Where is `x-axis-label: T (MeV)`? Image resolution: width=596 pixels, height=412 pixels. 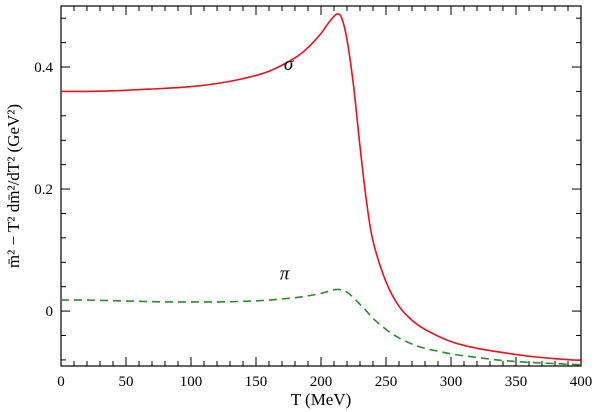
x-axis-label: T (MeV) is located at coordinates (321, 399).